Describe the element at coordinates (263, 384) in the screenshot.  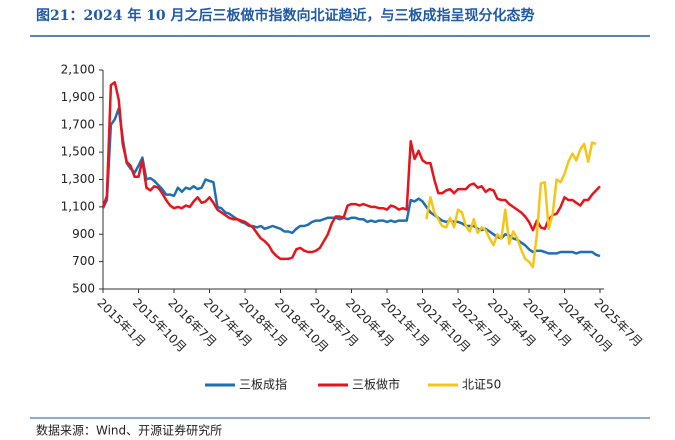
I see `legend-label: 三板成指` at that location.